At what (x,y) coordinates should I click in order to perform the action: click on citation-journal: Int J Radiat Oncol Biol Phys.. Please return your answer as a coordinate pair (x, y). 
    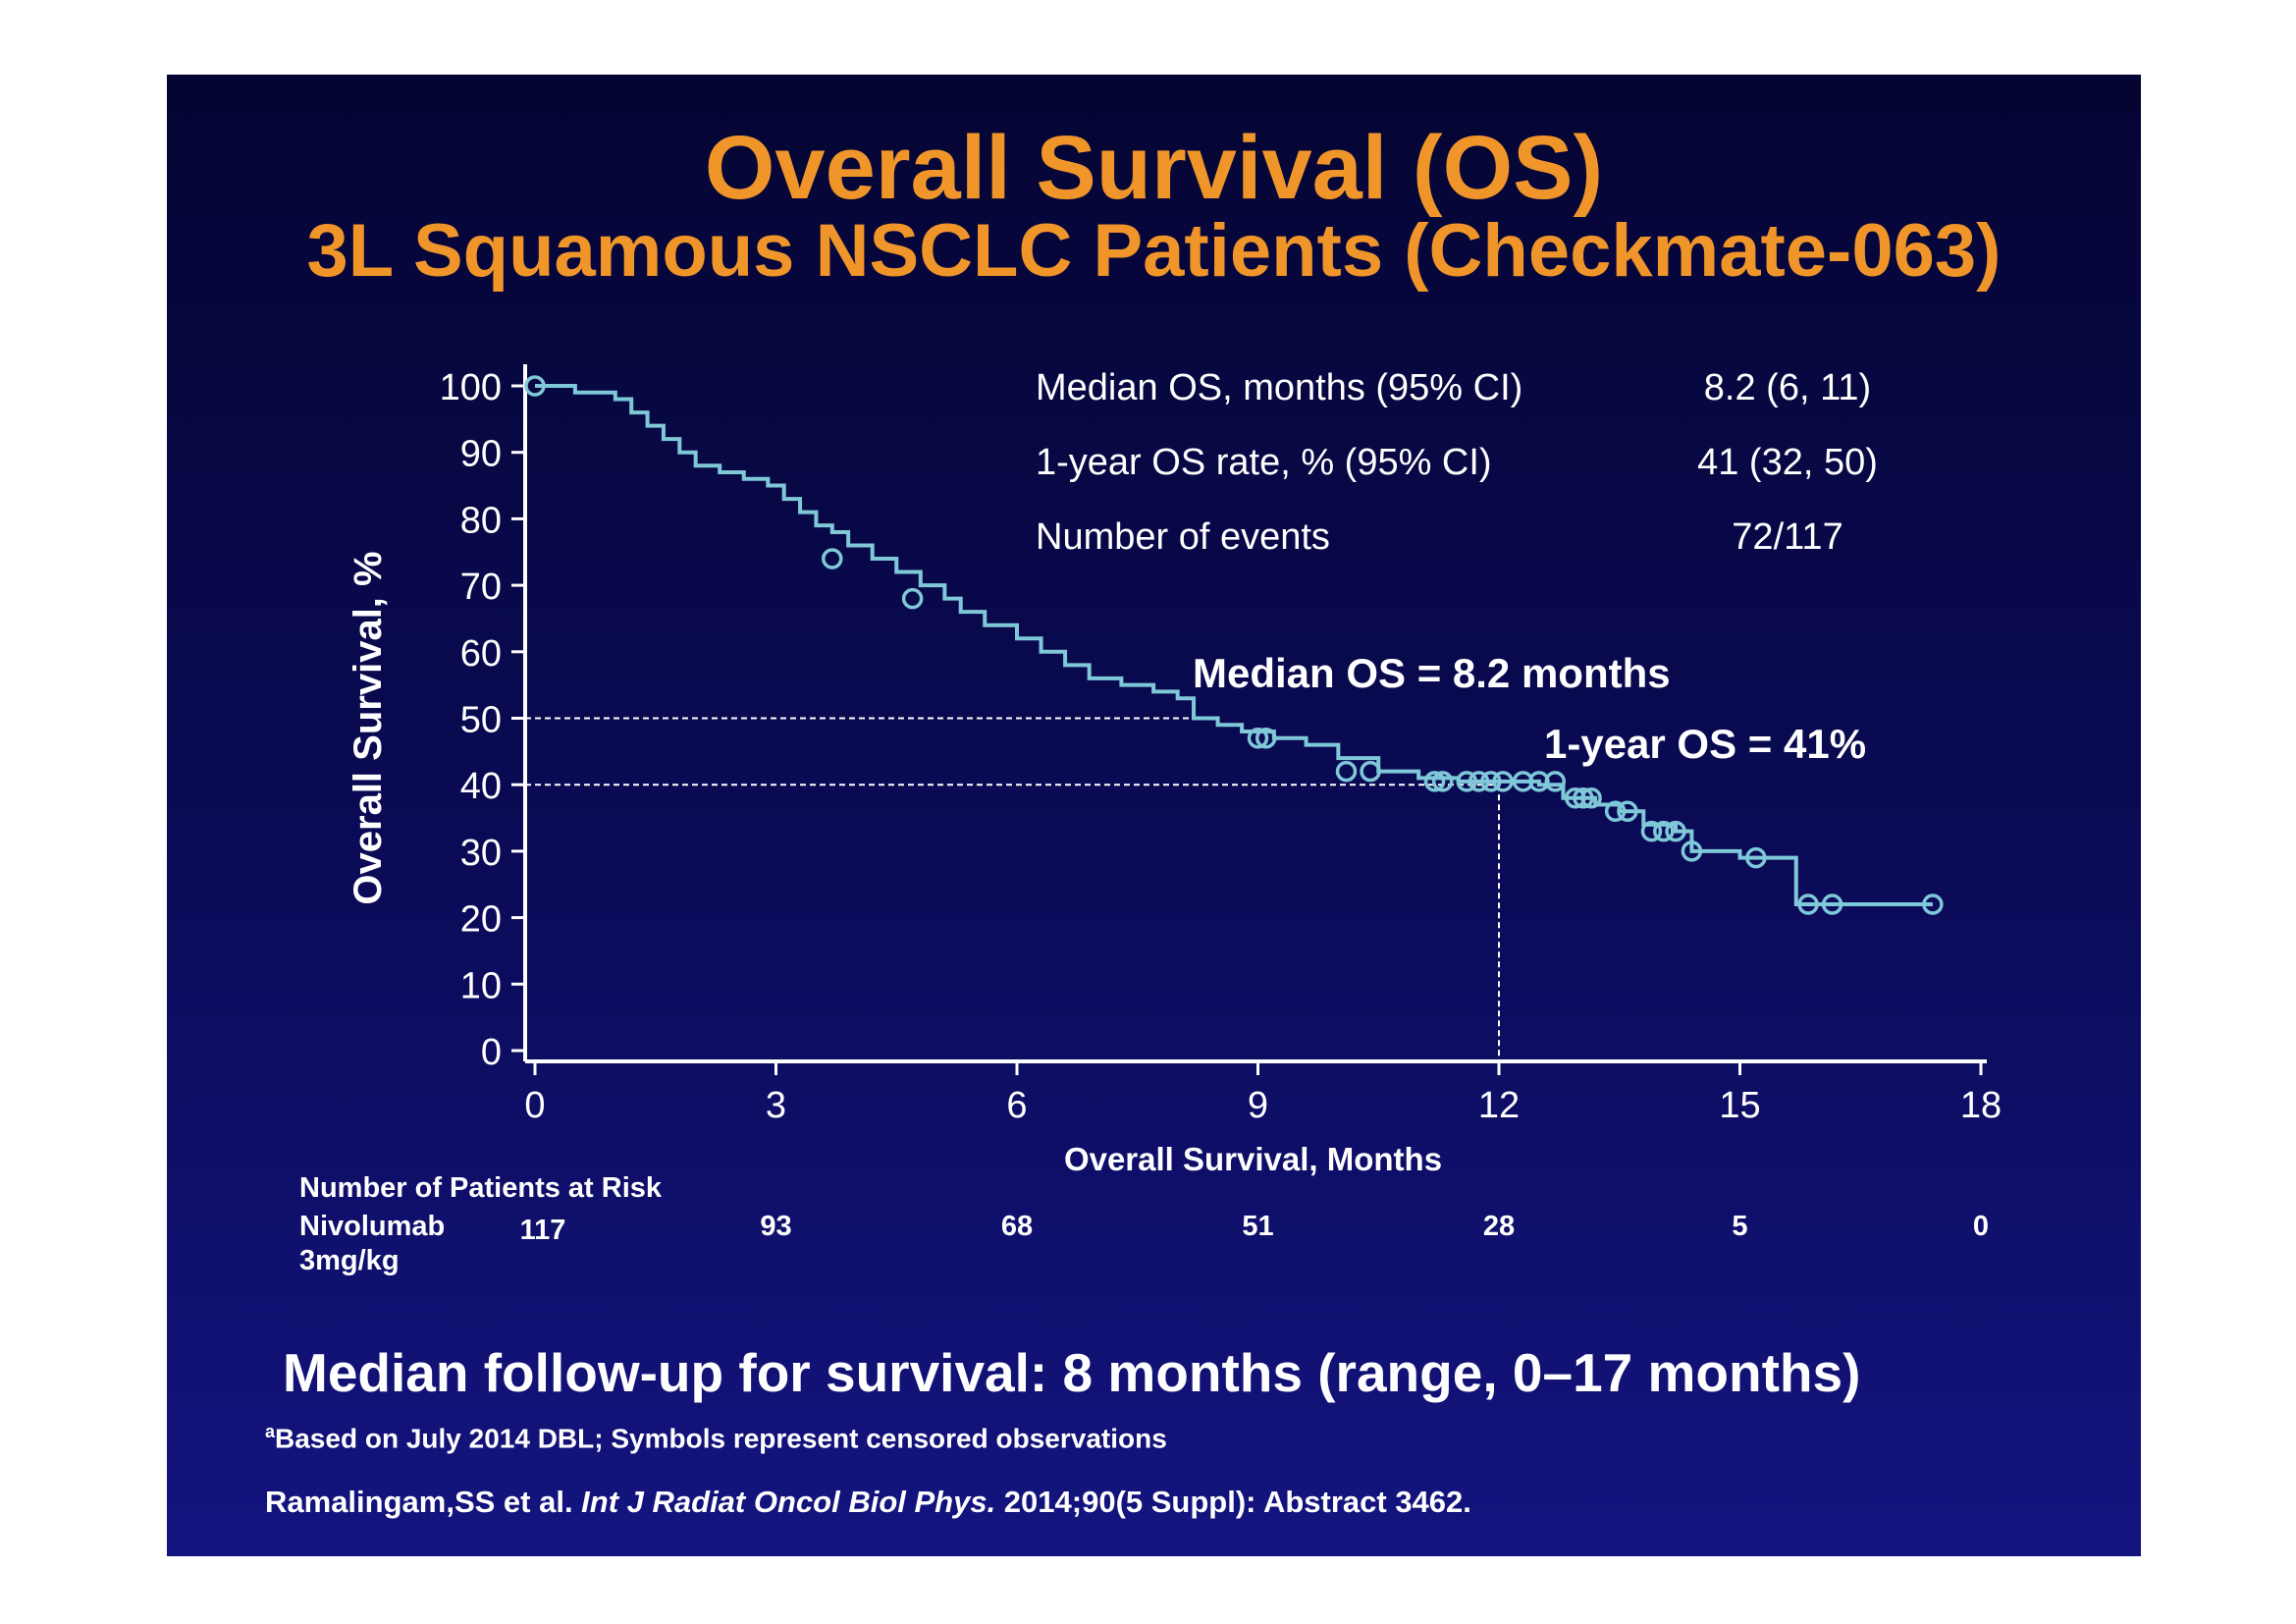
    Looking at the image, I should click on (788, 1502).